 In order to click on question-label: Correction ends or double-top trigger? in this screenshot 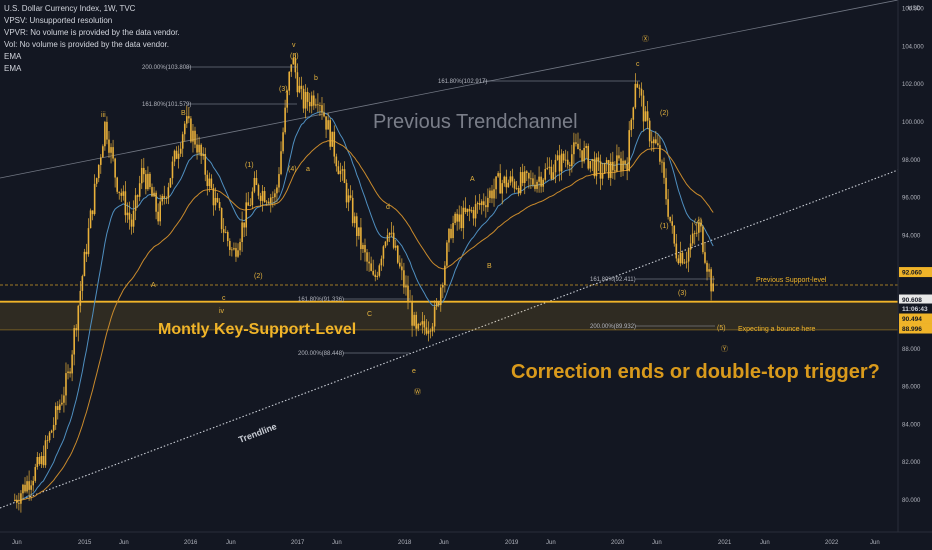, I will do `click(695, 372)`.